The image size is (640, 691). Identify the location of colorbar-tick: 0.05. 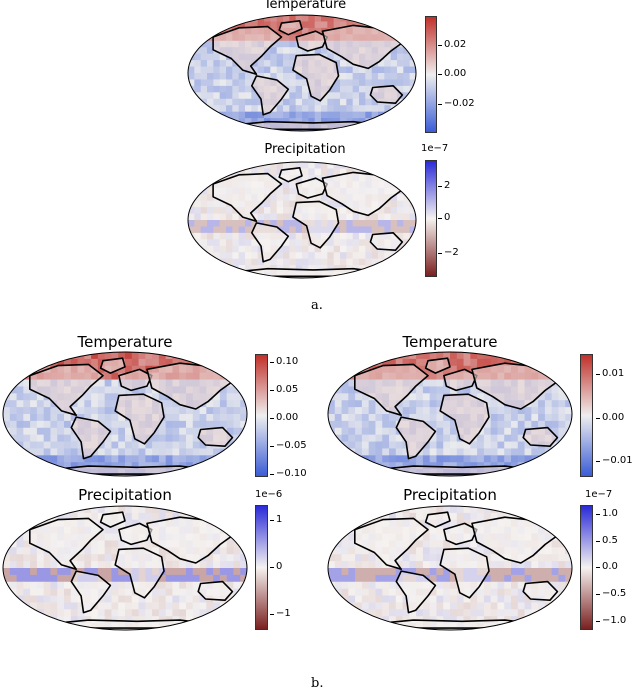
(284, 389).